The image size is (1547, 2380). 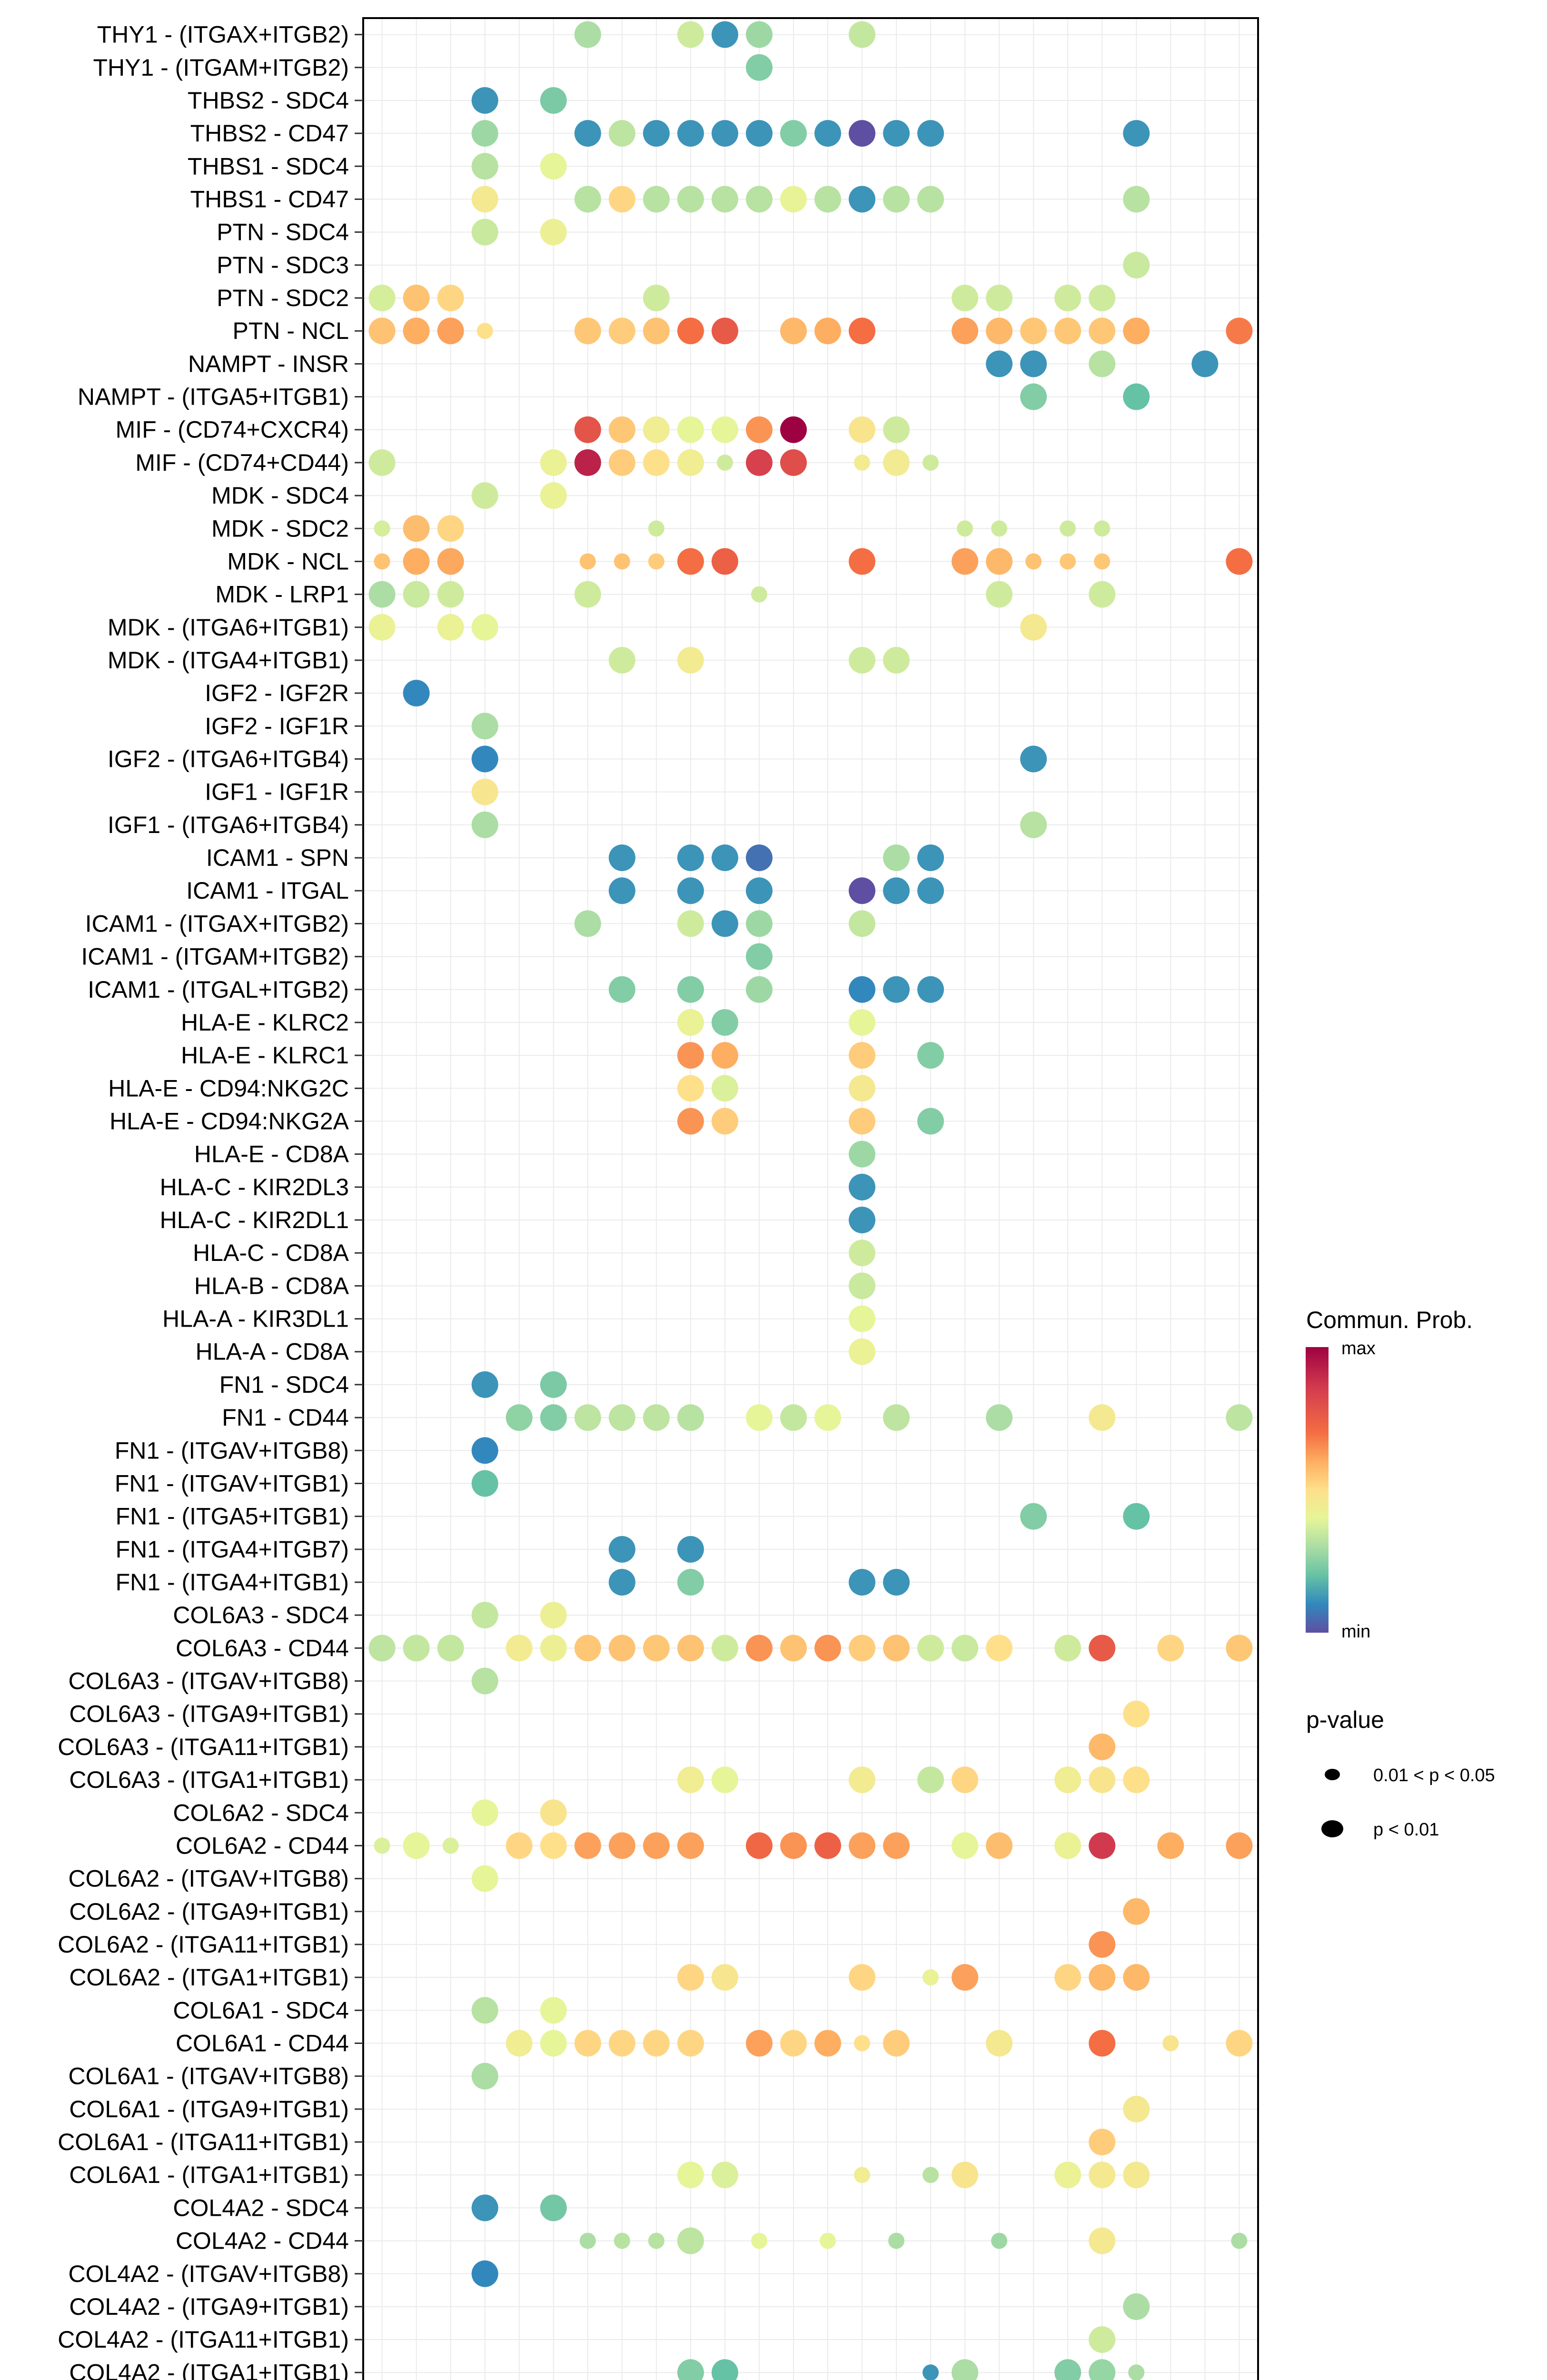 What do you see at coordinates (283, 232) in the screenshot?
I see `y-tick-label: PTN - SDC4` at bounding box center [283, 232].